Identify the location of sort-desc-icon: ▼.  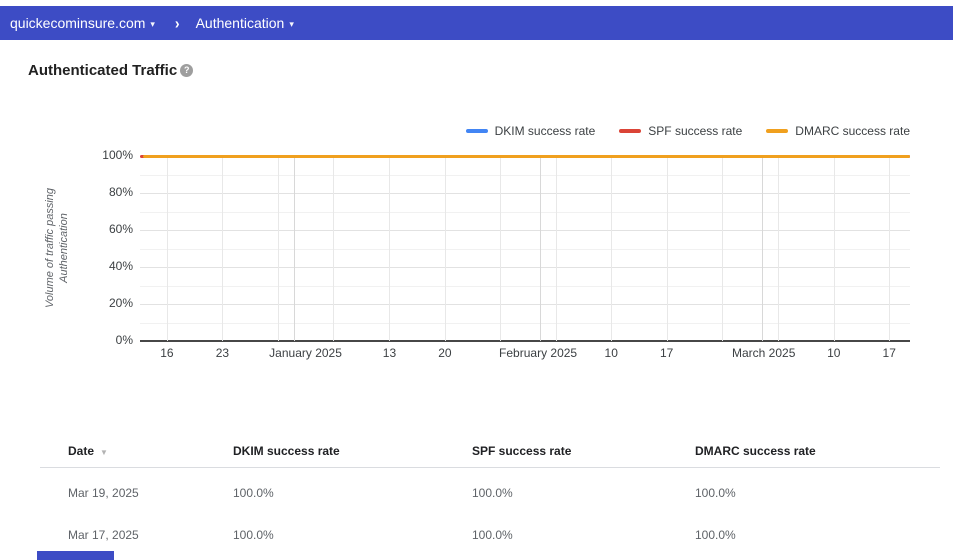
(104, 452).